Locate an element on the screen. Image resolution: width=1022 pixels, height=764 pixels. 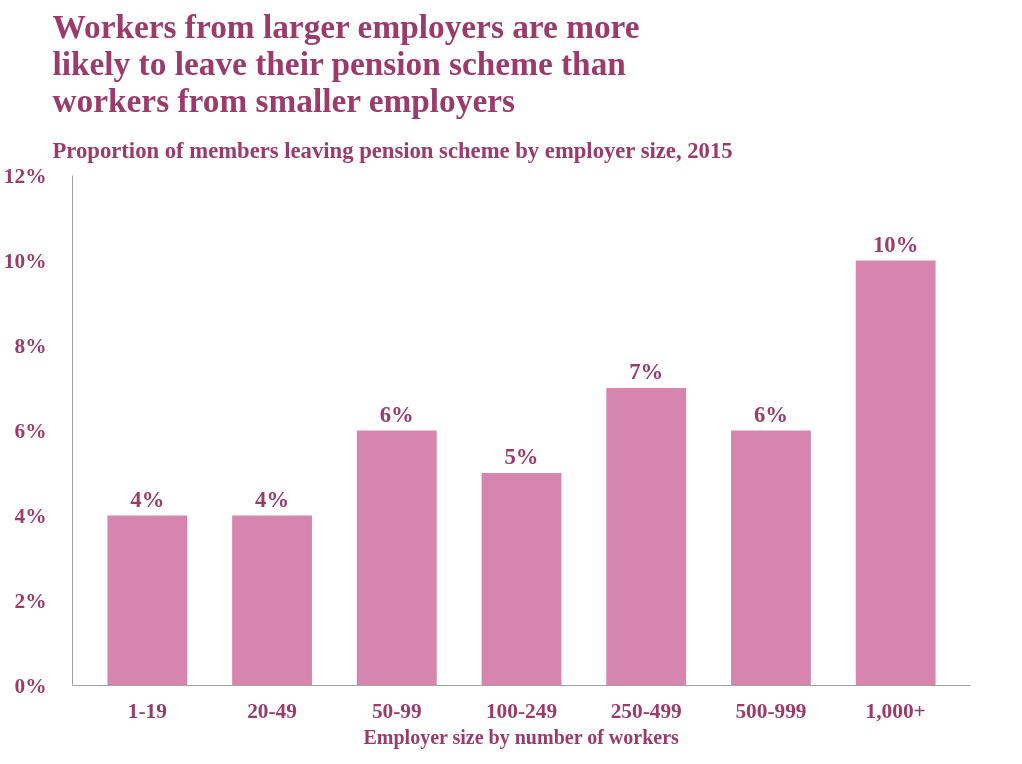
x-tick-label: 50-99 is located at coordinates (396, 710).